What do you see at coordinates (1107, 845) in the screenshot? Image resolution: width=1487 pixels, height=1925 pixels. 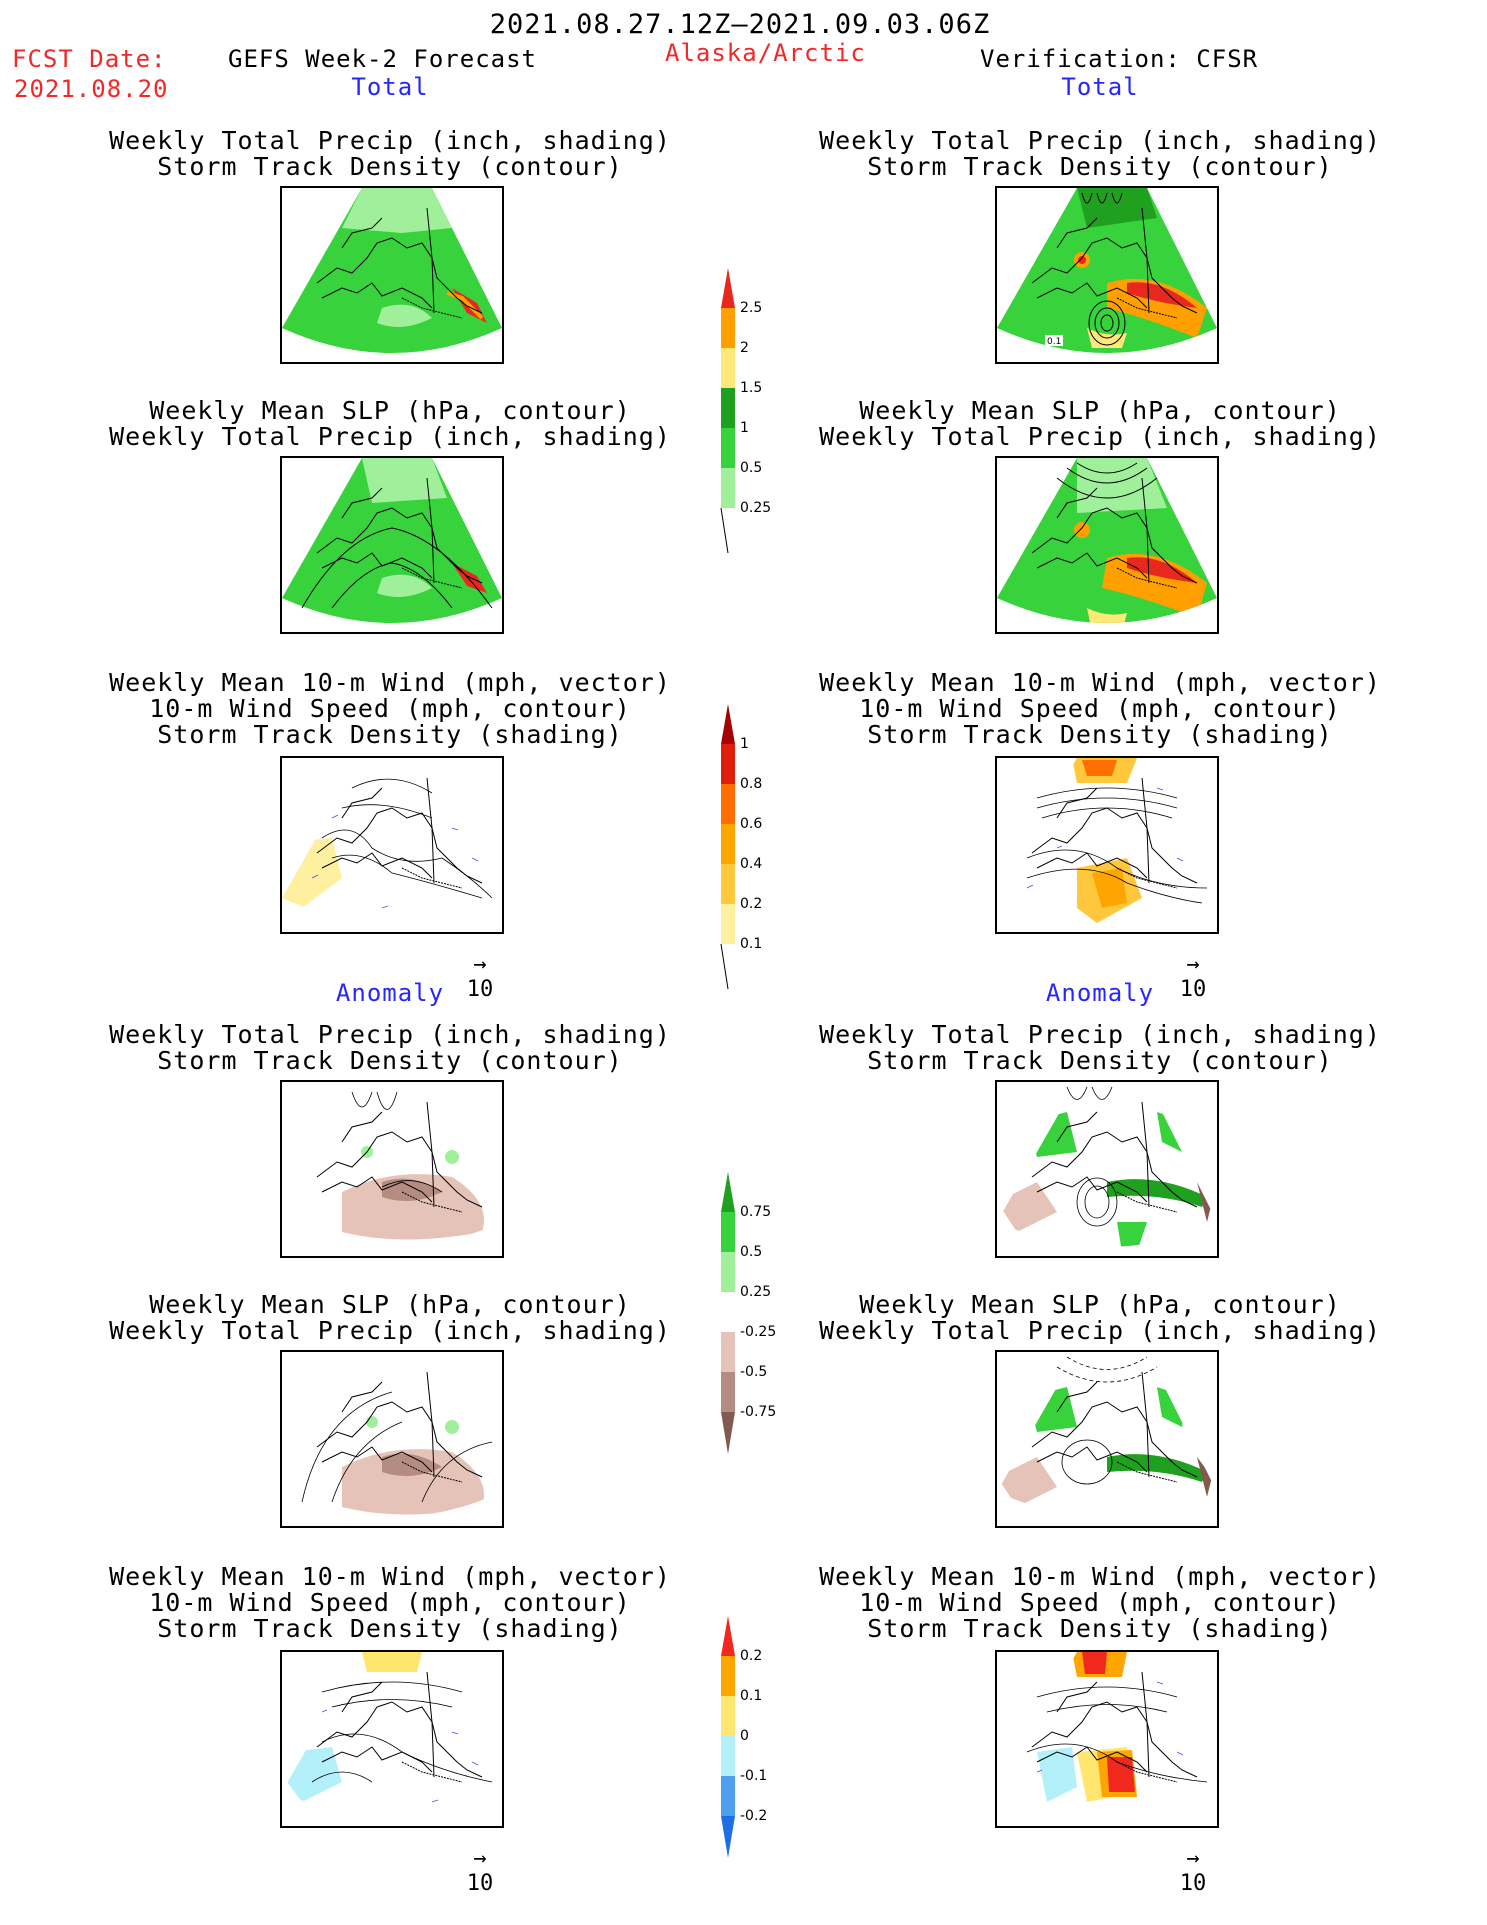 I see `map-wind-total-obs` at bounding box center [1107, 845].